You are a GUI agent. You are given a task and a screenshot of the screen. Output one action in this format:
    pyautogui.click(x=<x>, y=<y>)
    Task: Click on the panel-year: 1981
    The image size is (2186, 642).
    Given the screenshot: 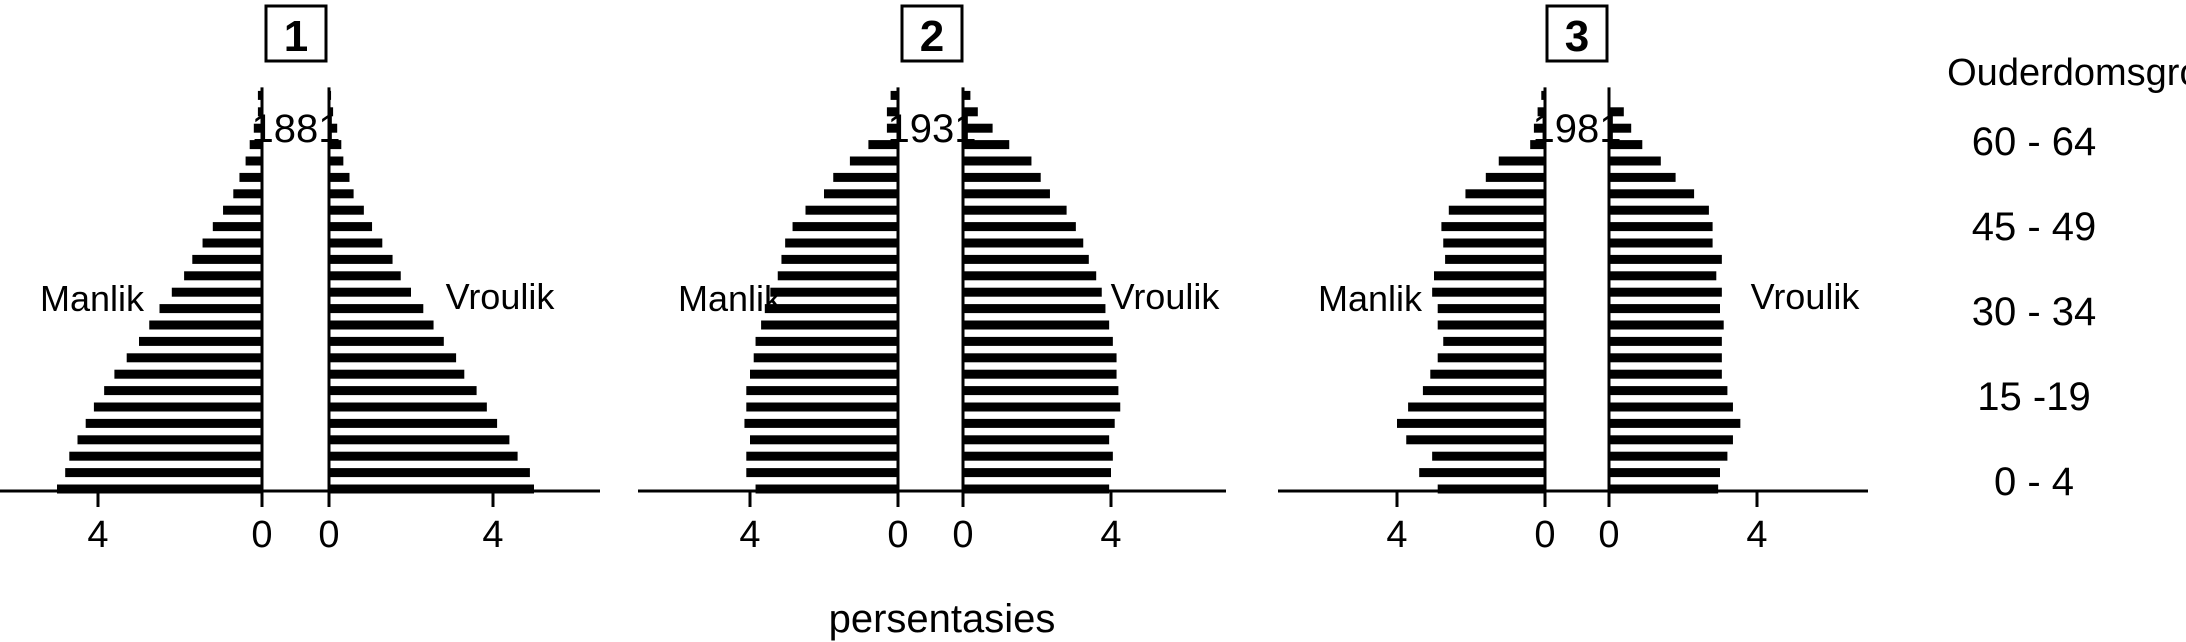 What is the action you would take?
    pyautogui.click(x=1577, y=129)
    